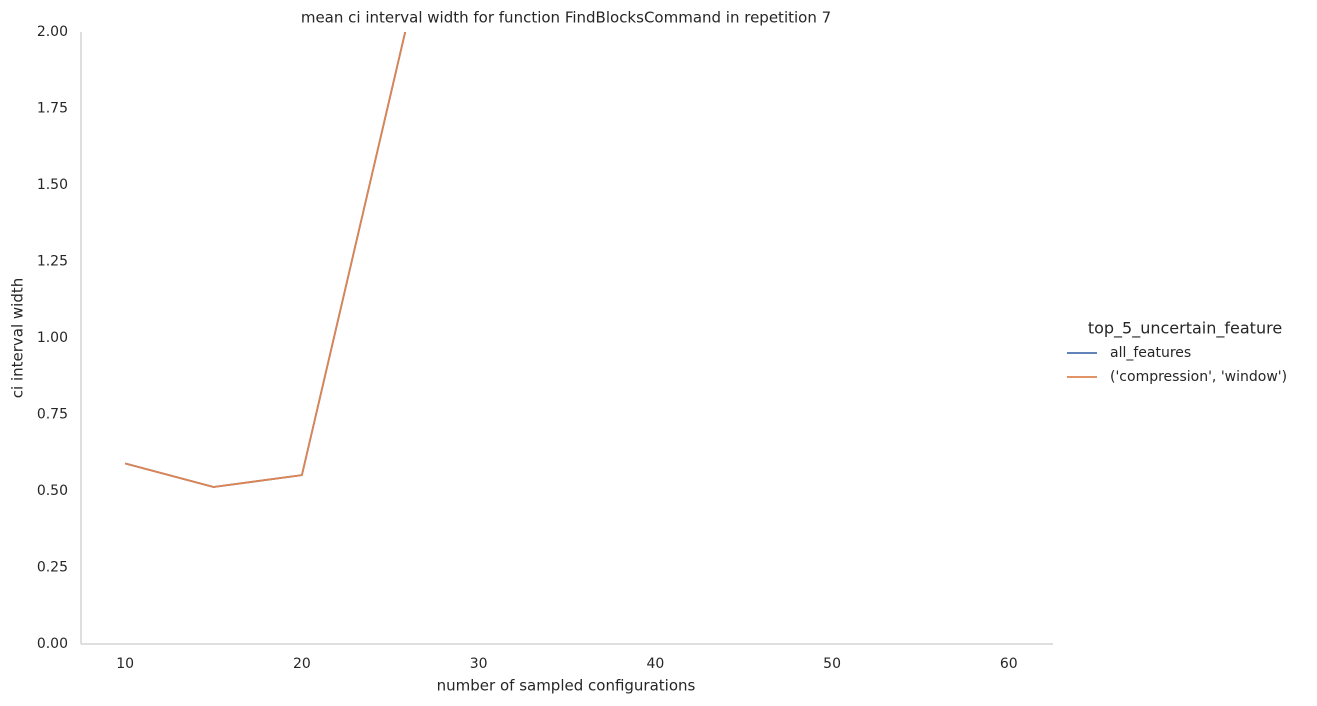 The height and width of the screenshot is (706, 1317). Describe the element at coordinates (566, 686) in the screenshot. I see `x-axis-label: number of sampled configurations` at that location.